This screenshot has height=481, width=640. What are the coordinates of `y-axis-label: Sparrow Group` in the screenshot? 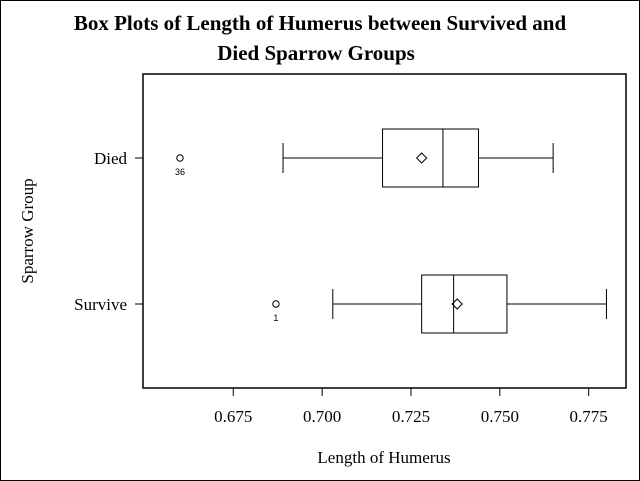 It's located at (27, 230).